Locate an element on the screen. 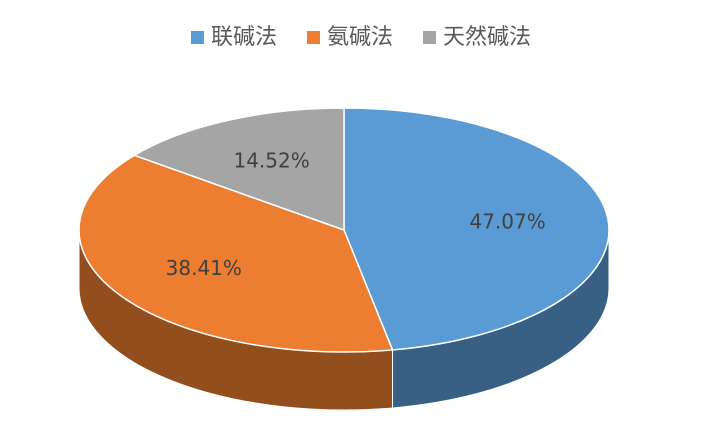  legend-label: 联碱法 is located at coordinates (244, 37).